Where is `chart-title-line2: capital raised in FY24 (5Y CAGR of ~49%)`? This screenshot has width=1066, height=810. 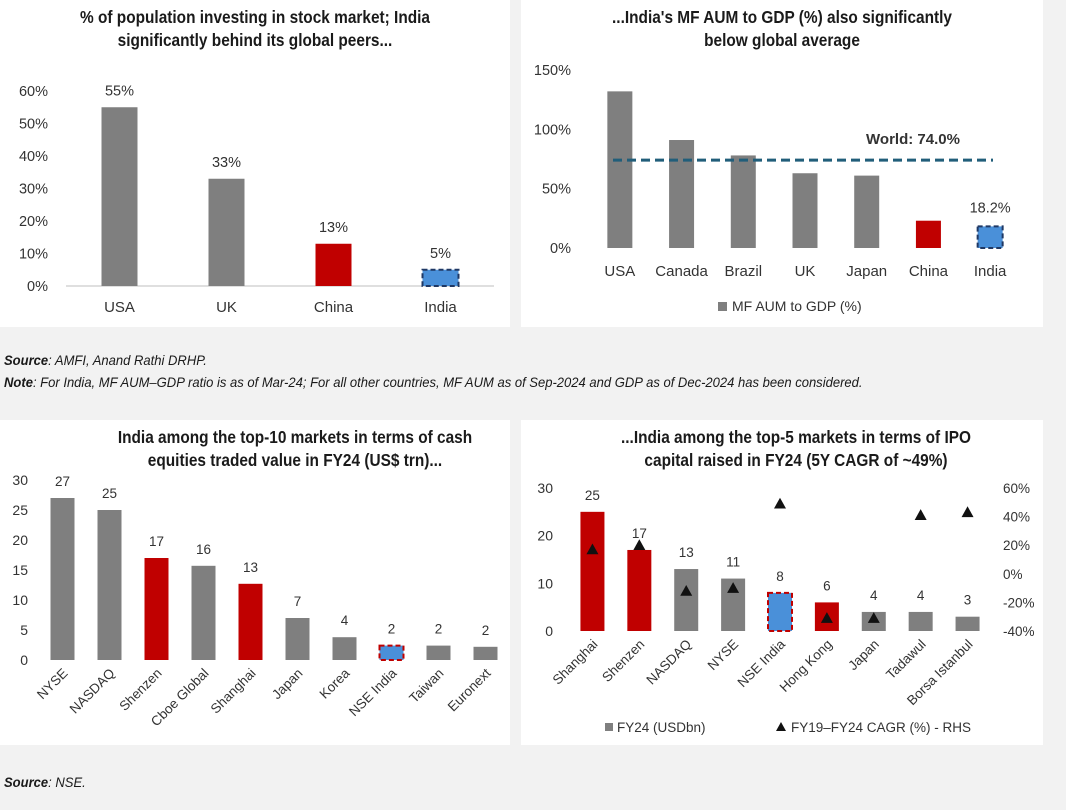 chart-title-line2: capital raised in FY24 (5Y CAGR of ~49%) is located at coordinates (796, 460).